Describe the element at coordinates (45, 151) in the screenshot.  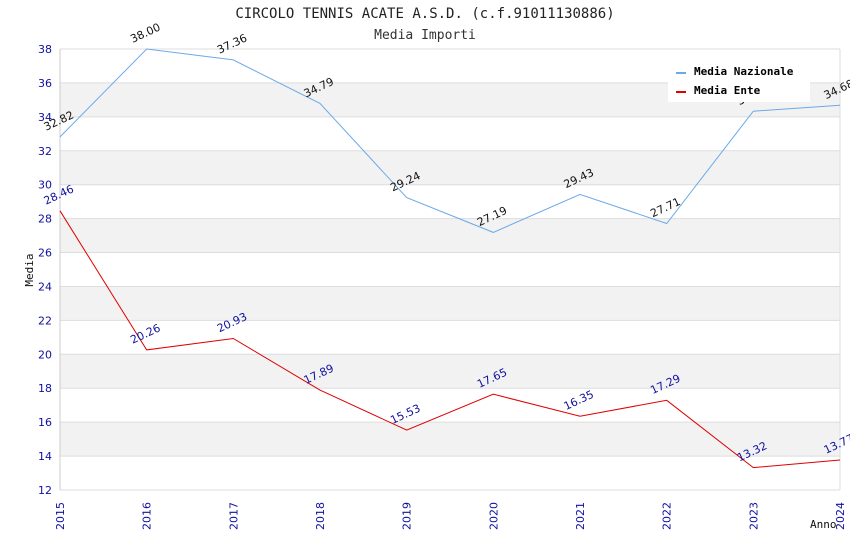
I see `y-tick-label: 32` at that location.